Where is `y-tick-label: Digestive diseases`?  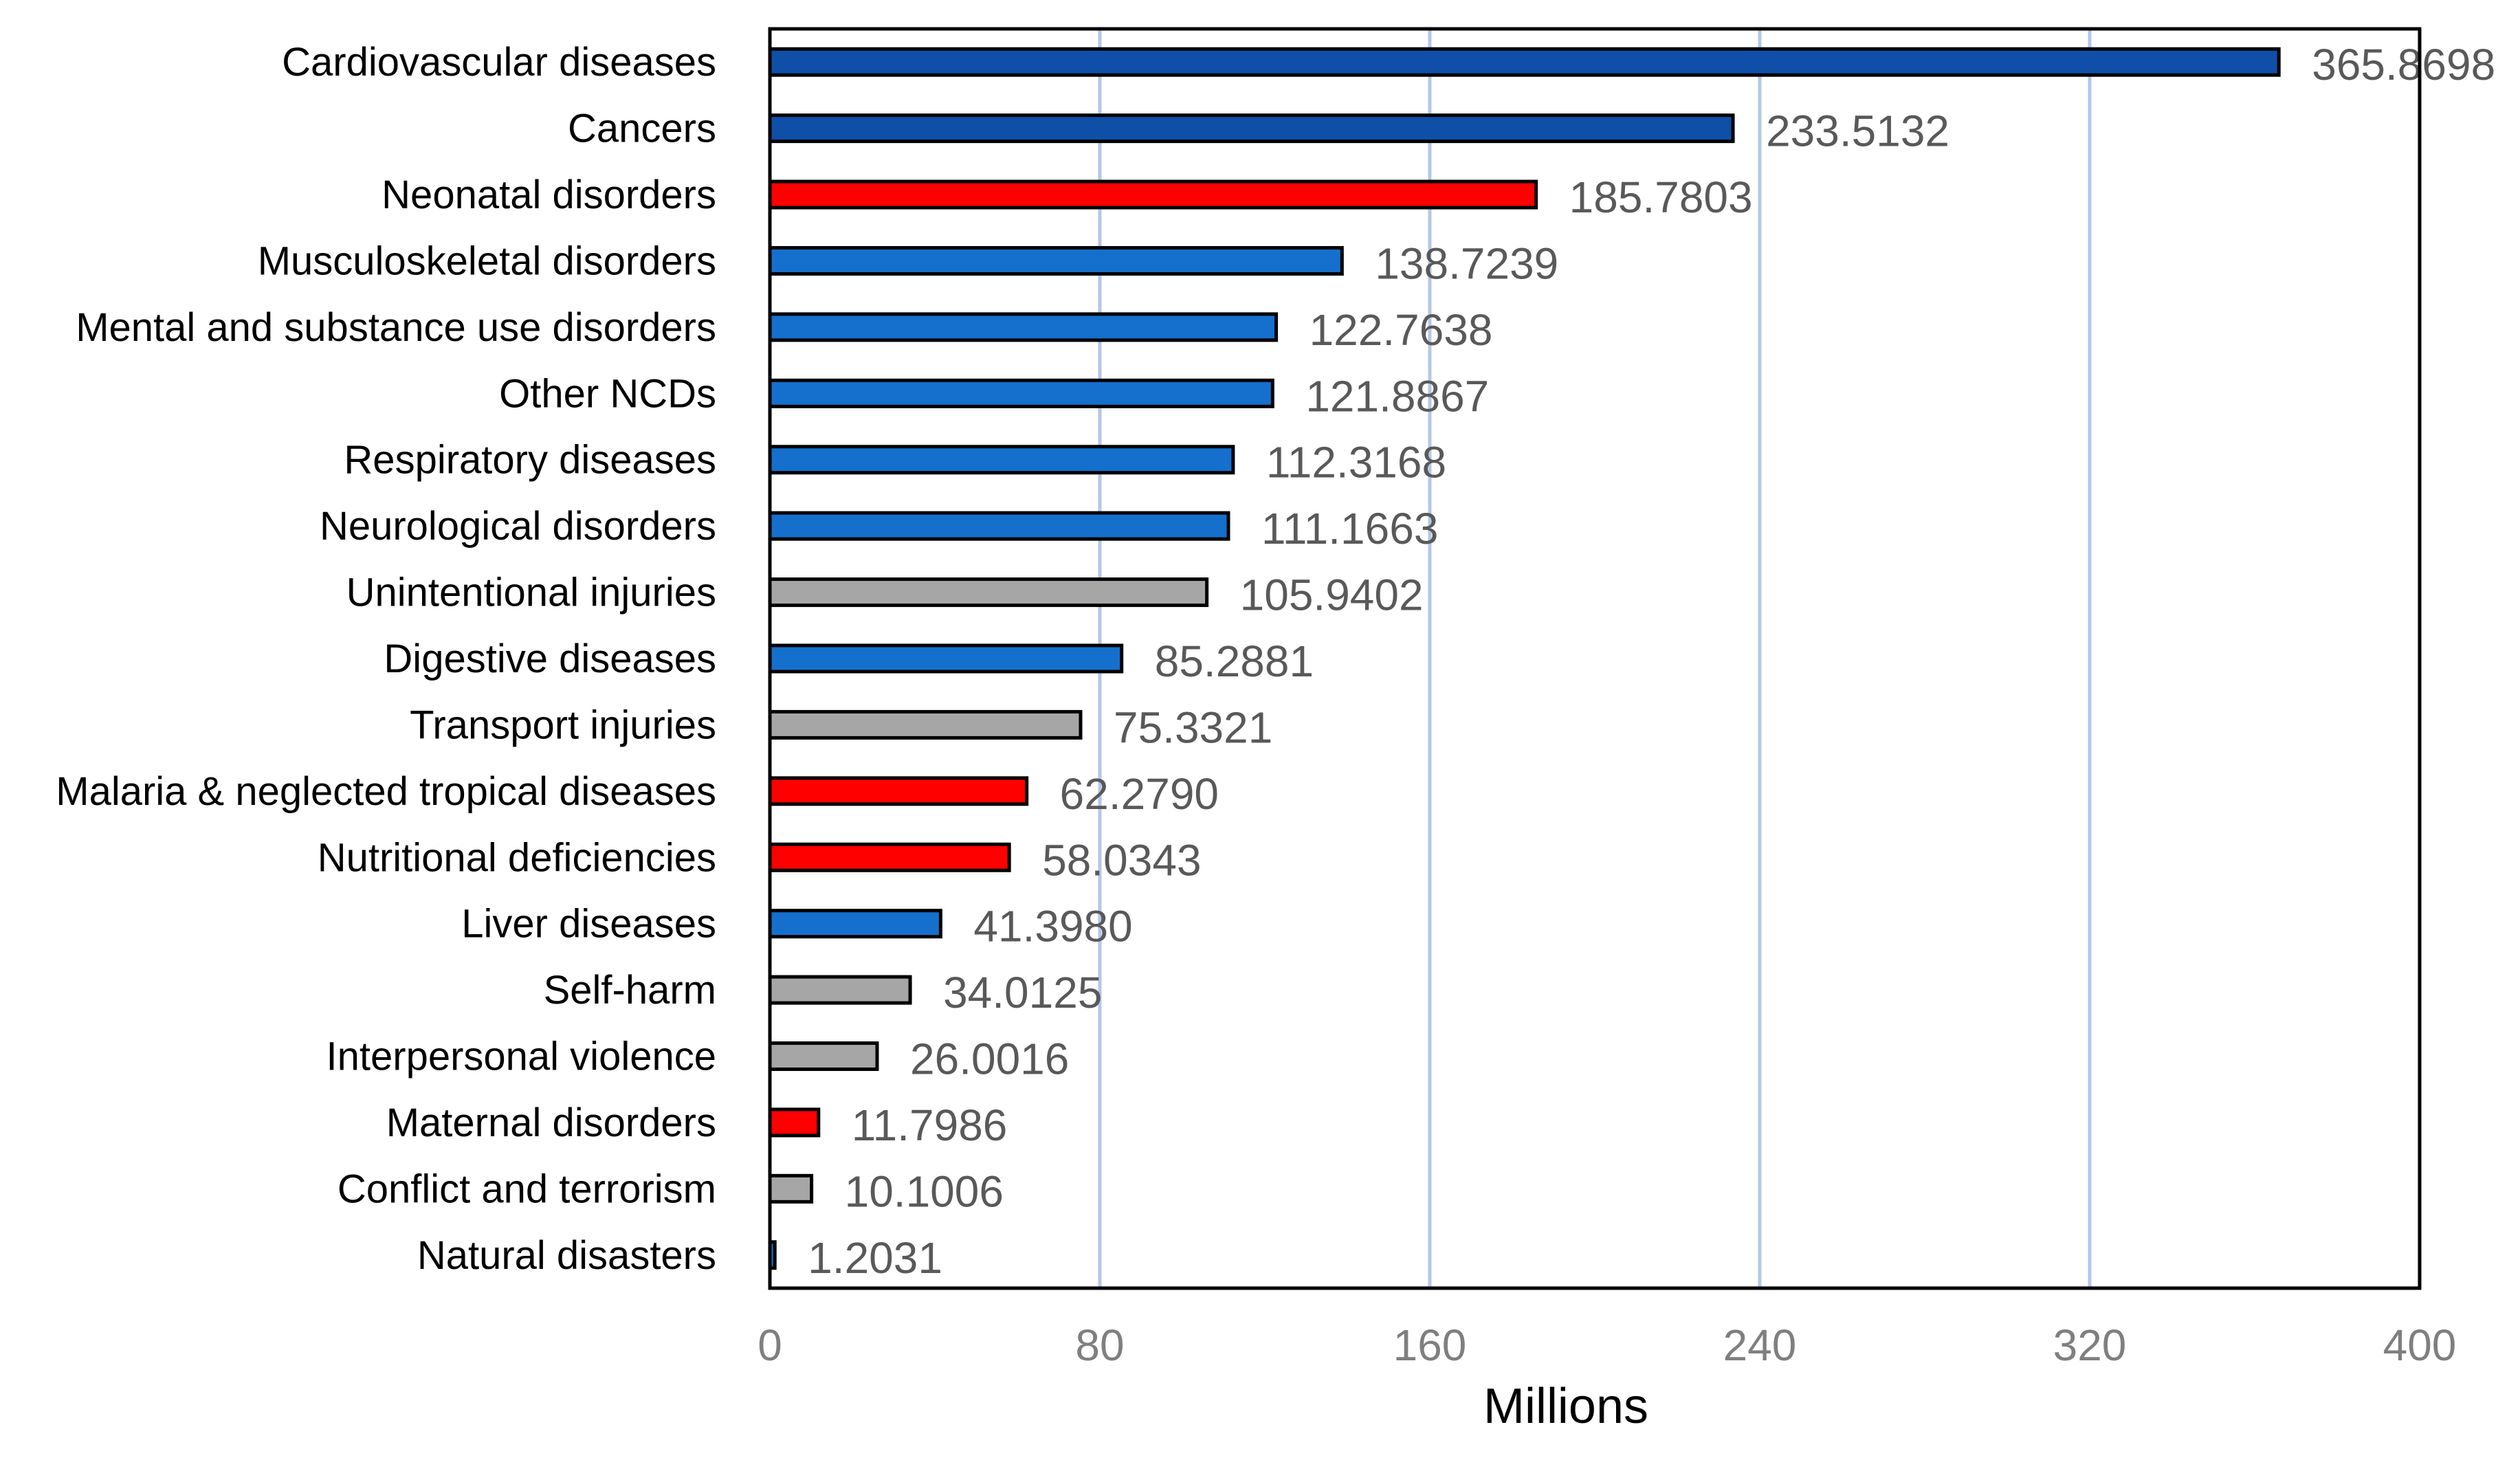 y-tick-label: Digestive diseases is located at coordinates (550, 659).